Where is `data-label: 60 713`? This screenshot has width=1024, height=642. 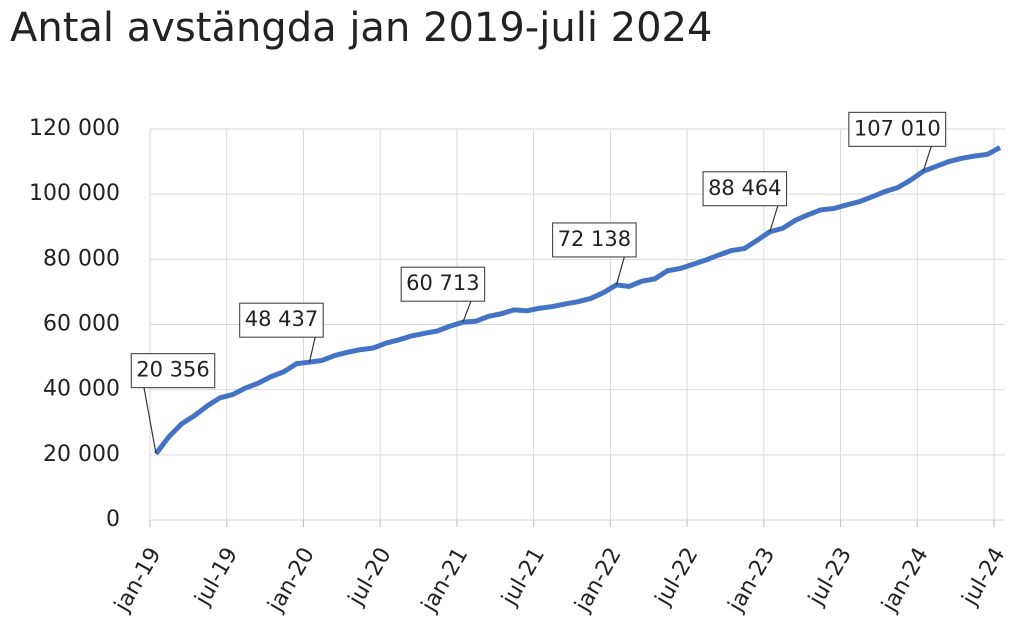
data-label: 60 713 is located at coordinates (443, 294).